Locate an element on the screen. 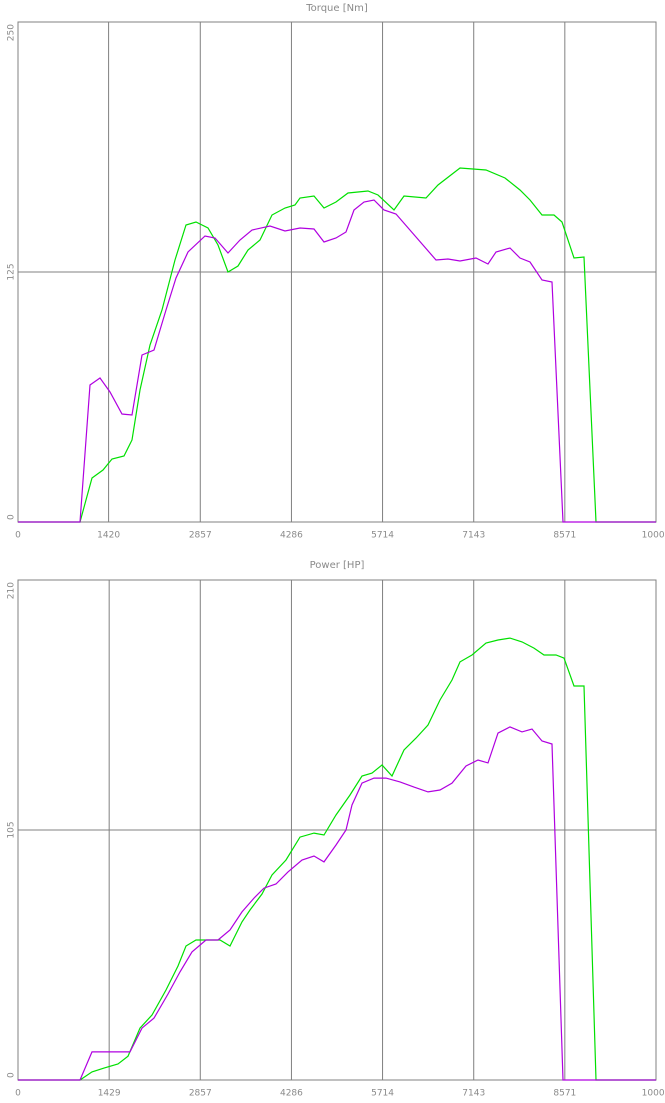 This screenshot has height=1103, width=665. y-tick-label: 125 is located at coordinates (12, 271).